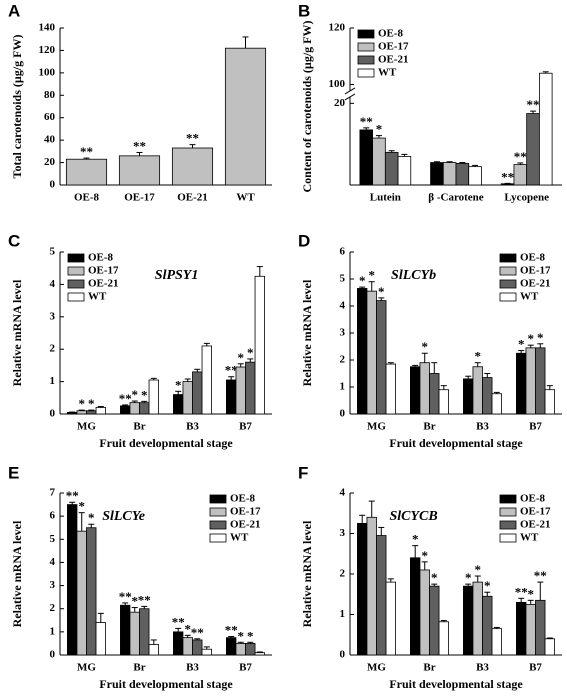  I want to click on y-tick-label: 5, so click(53, 539).